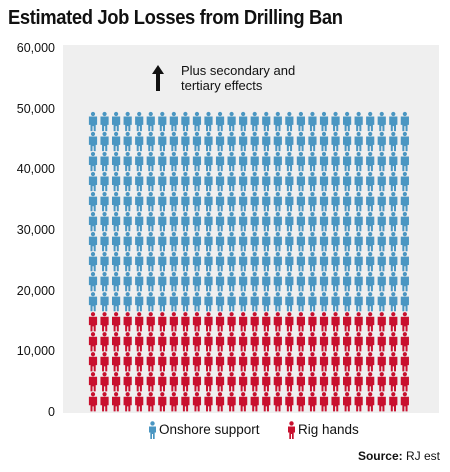  I want to click on legend-label-rig-hands: Rig hands, so click(328, 429).